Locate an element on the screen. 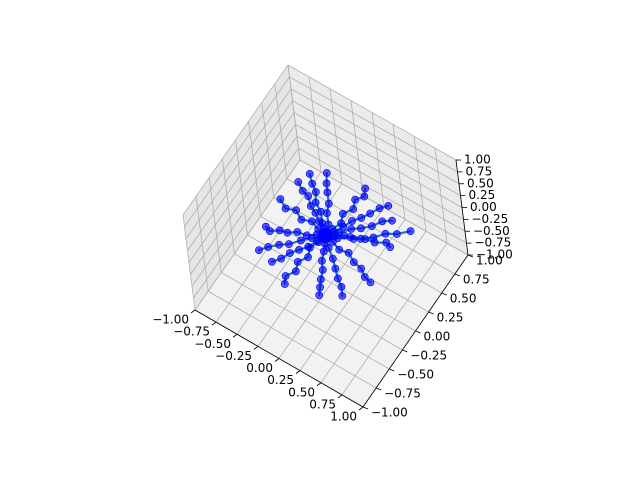  x-tick-label: −0.25 is located at coordinates (233, 356).